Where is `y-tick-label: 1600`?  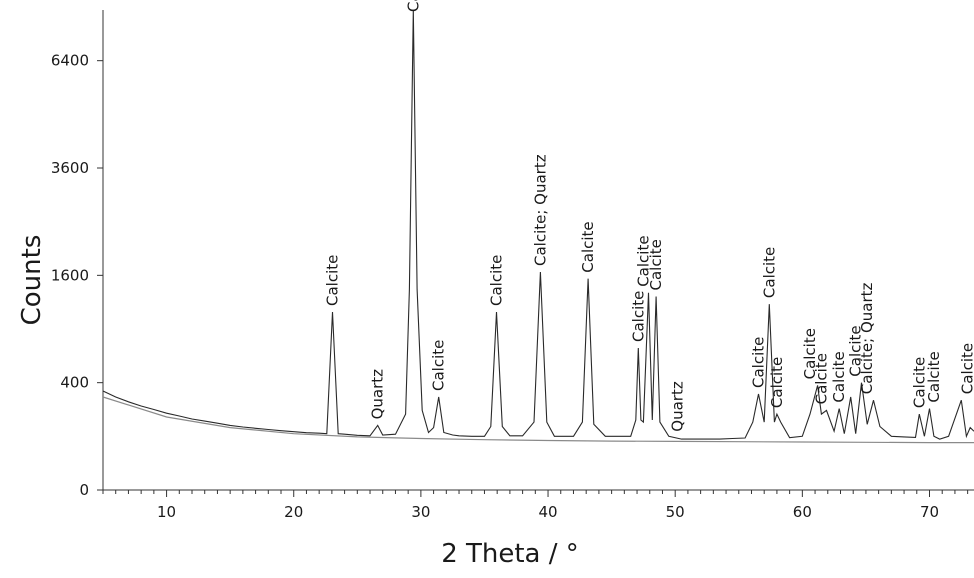
y-tick-label: 1600 is located at coordinates (70, 275).